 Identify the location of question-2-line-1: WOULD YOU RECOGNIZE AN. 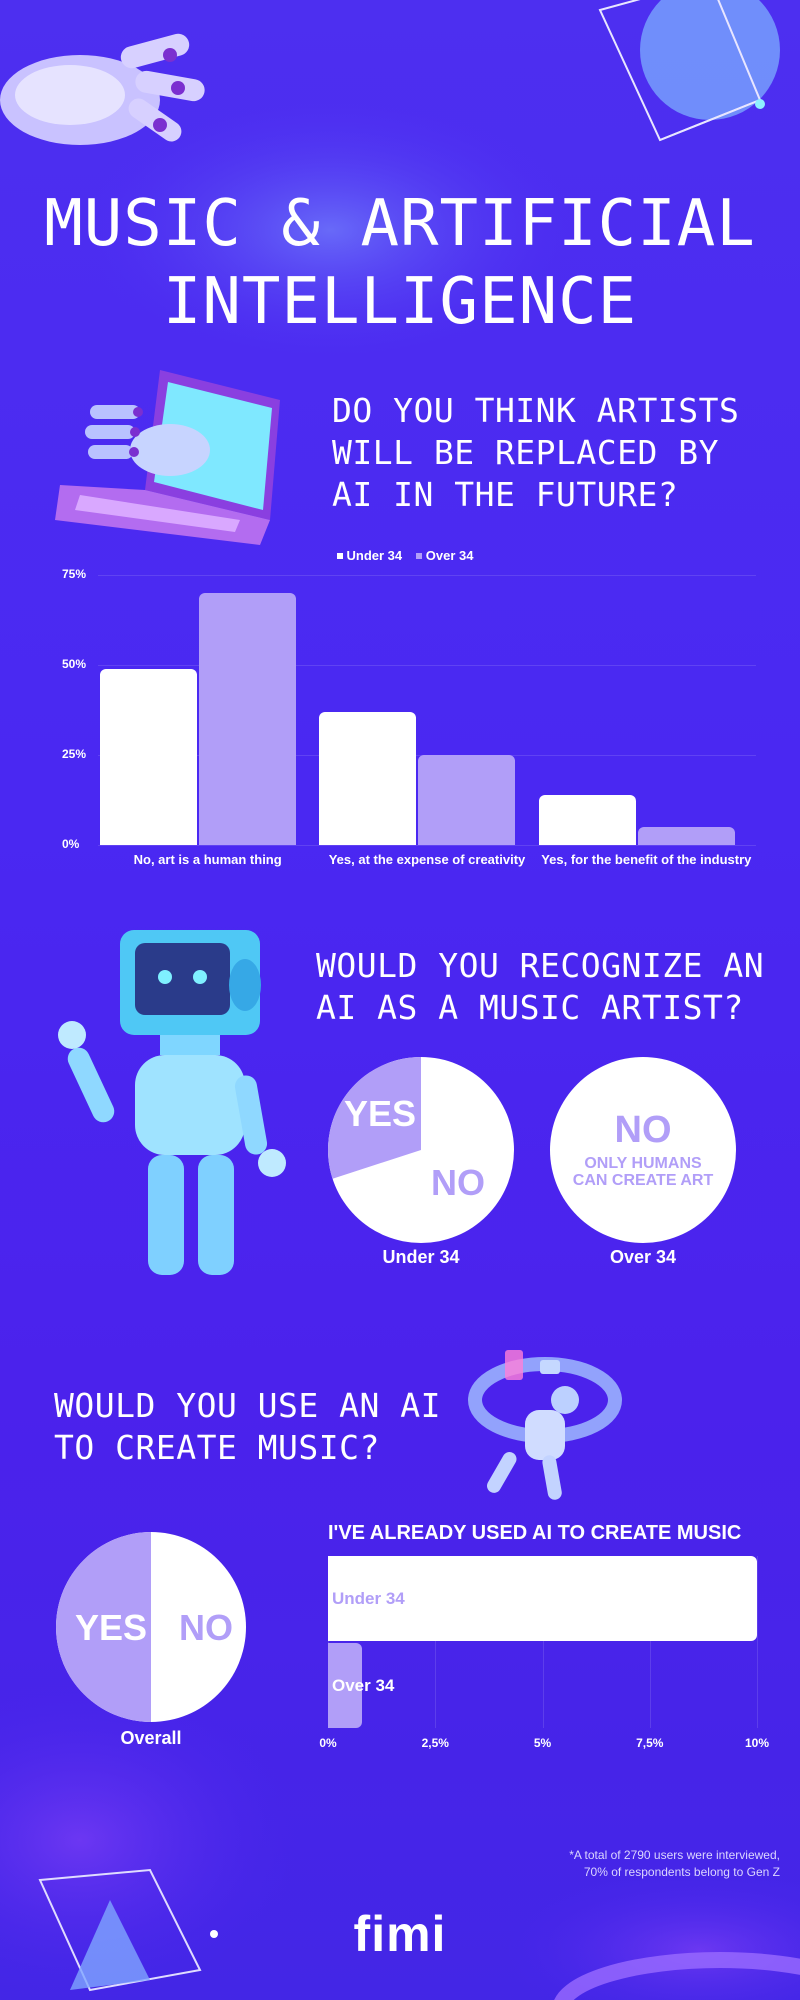
(540, 965).